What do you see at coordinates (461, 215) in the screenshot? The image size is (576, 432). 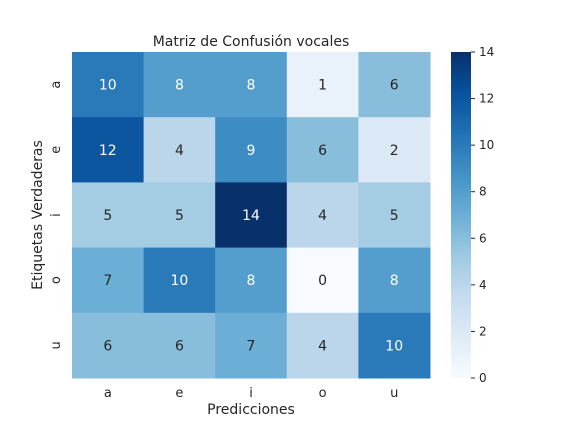 I see `colorbar` at bounding box center [461, 215].